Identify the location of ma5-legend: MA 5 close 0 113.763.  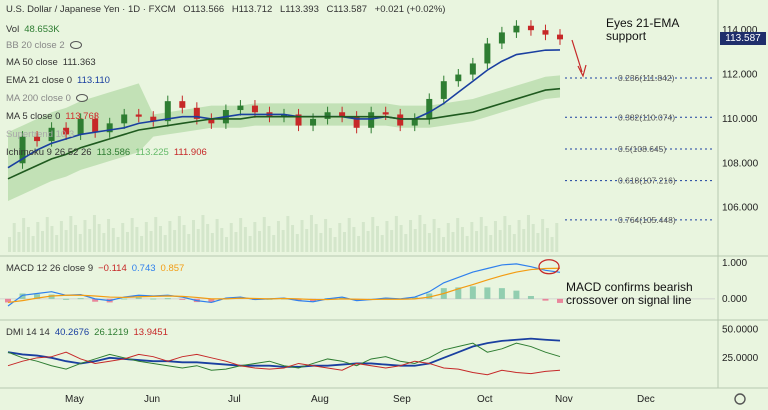
(53, 116).